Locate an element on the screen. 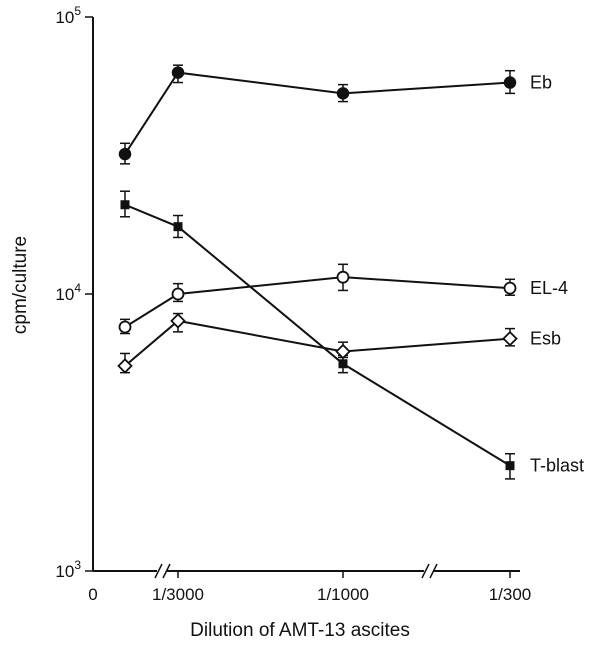 The width and height of the screenshot is (600, 648). x-tick-label: 1/3000 is located at coordinates (178, 594).